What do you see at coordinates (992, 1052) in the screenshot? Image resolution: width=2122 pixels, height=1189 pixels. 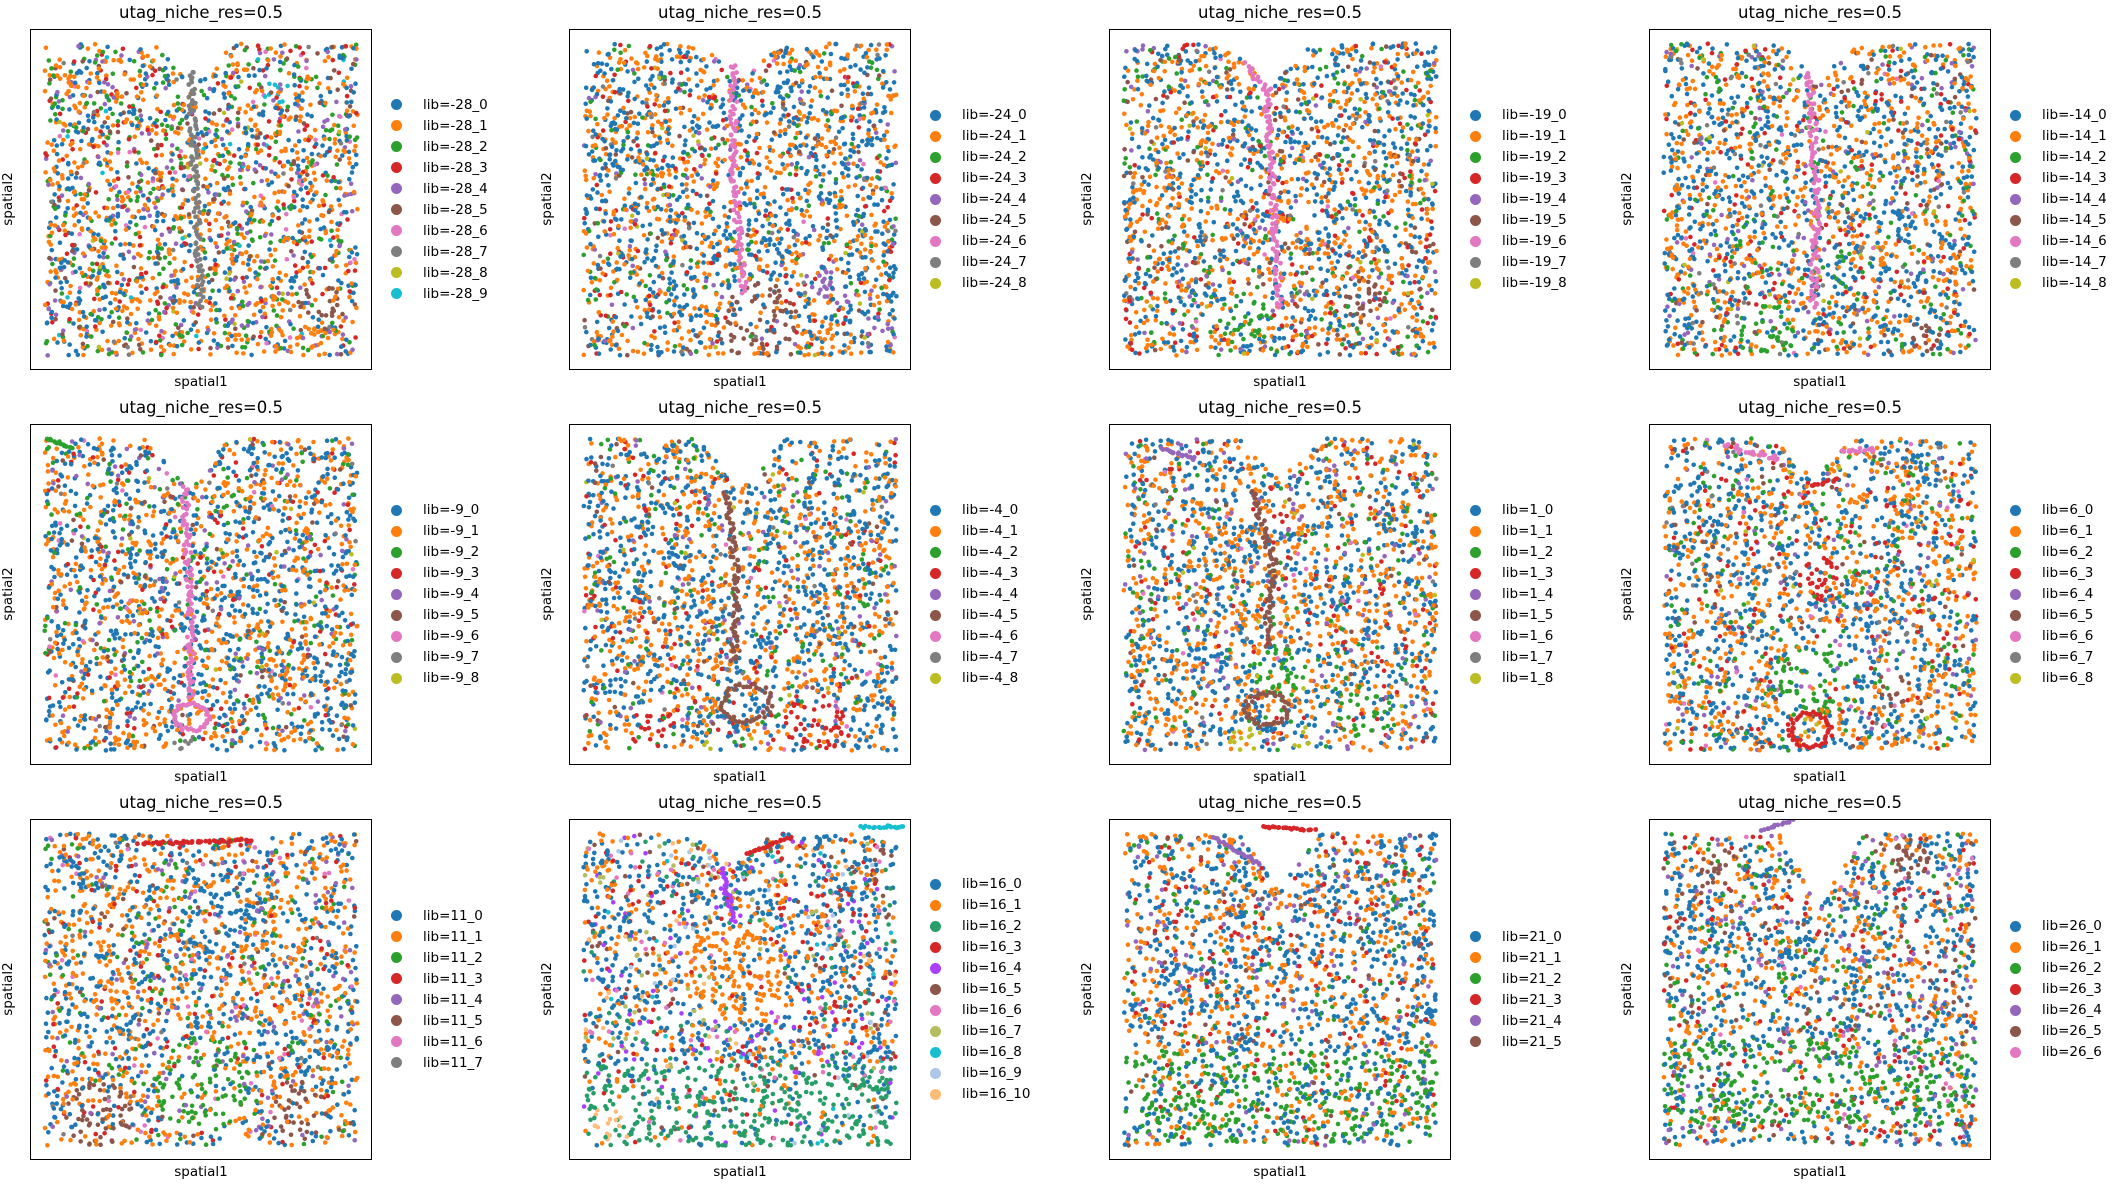 I see `legend-label: lib=16_8` at bounding box center [992, 1052].